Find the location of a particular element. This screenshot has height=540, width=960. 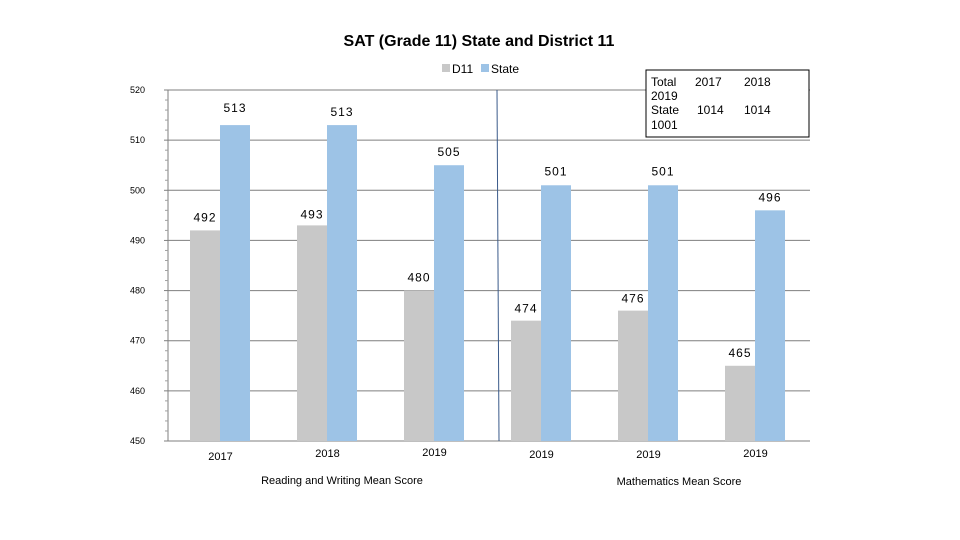

y-tick-label: 510 is located at coordinates (137, 140).